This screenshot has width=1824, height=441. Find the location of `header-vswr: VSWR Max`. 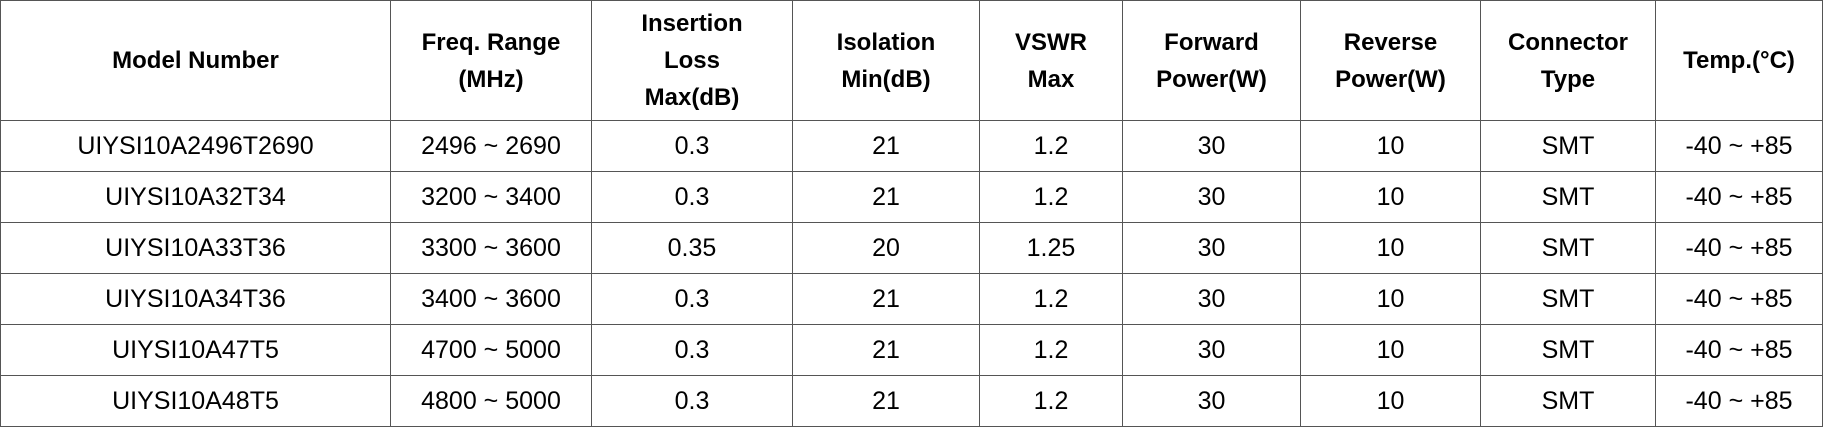

header-vswr: VSWR Max is located at coordinates (1051, 60).